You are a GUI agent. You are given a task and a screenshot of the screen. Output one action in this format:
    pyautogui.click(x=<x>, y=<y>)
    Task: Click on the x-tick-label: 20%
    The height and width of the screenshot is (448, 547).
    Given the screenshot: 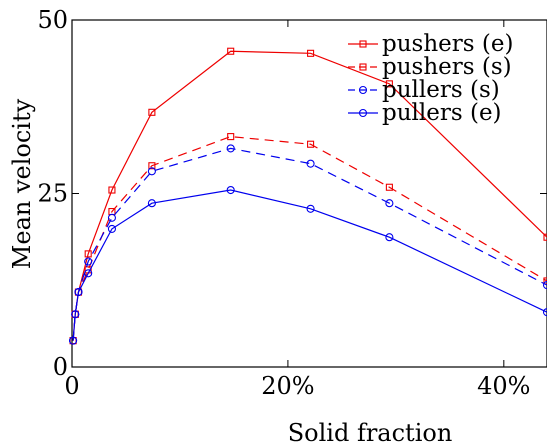 What is the action you would take?
    pyautogui.click(x=287, y=386)
    